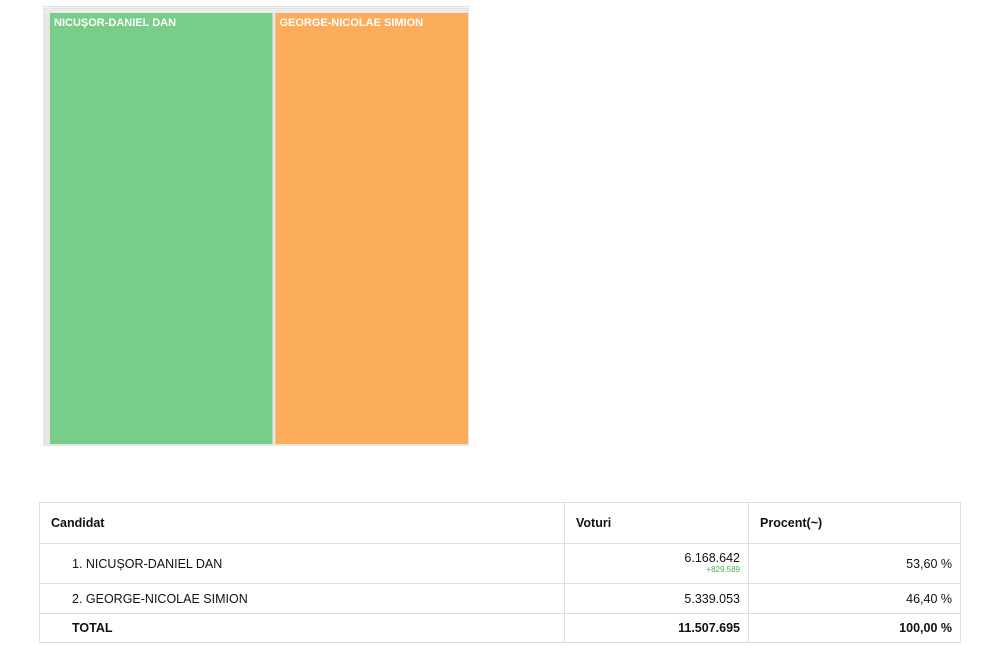  I want to click on header-percent: Procent(~), so click(854, 523).